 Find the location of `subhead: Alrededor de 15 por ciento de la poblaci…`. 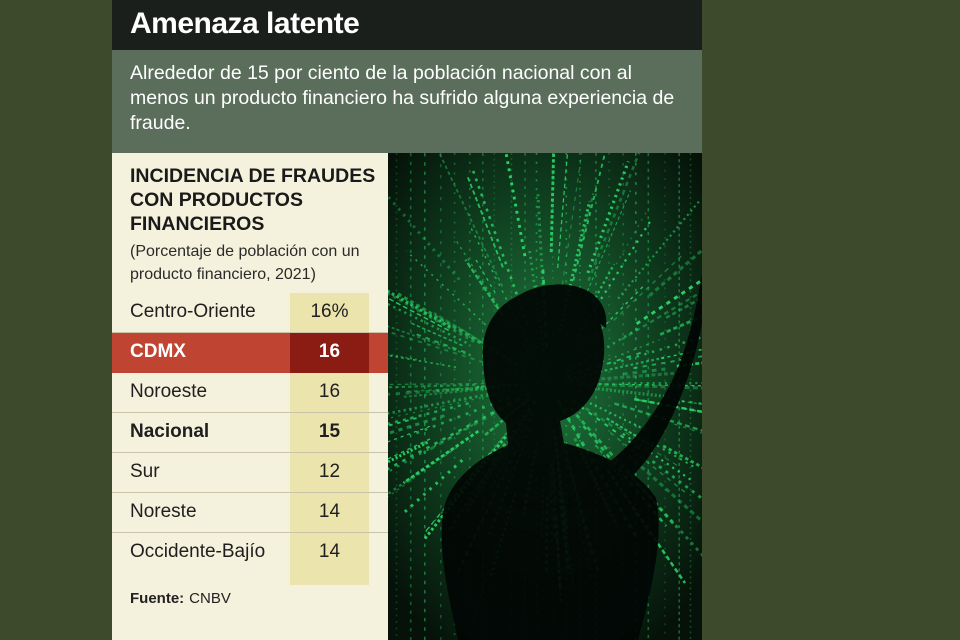

subhead: Alrededor de 15 por ciento de la poblaci… is located at coordinates (402, 98).